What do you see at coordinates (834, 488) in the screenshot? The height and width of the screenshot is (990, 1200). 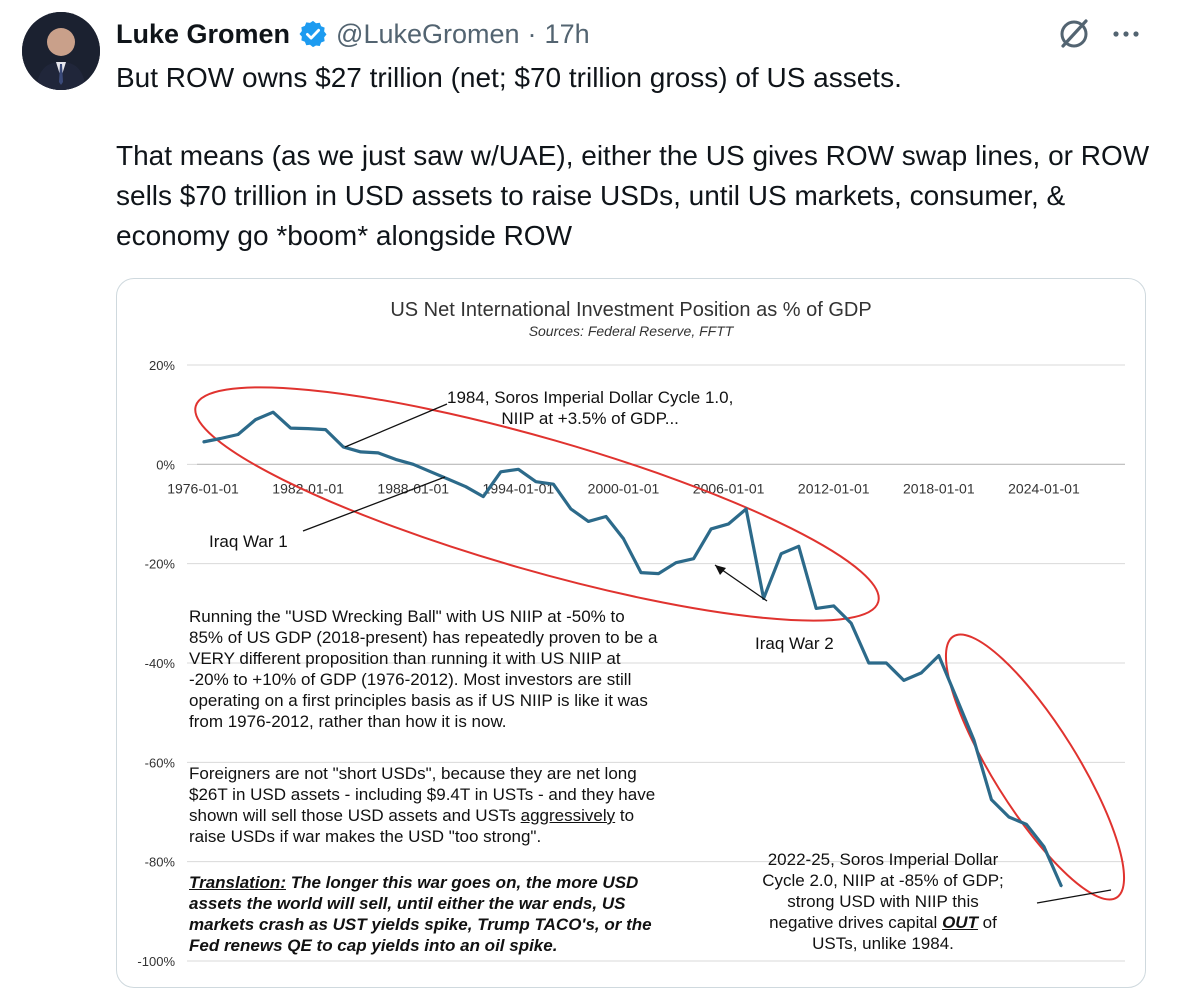 I see `x-tick-label: 2012-01-01` at bounding box center [834, 488].